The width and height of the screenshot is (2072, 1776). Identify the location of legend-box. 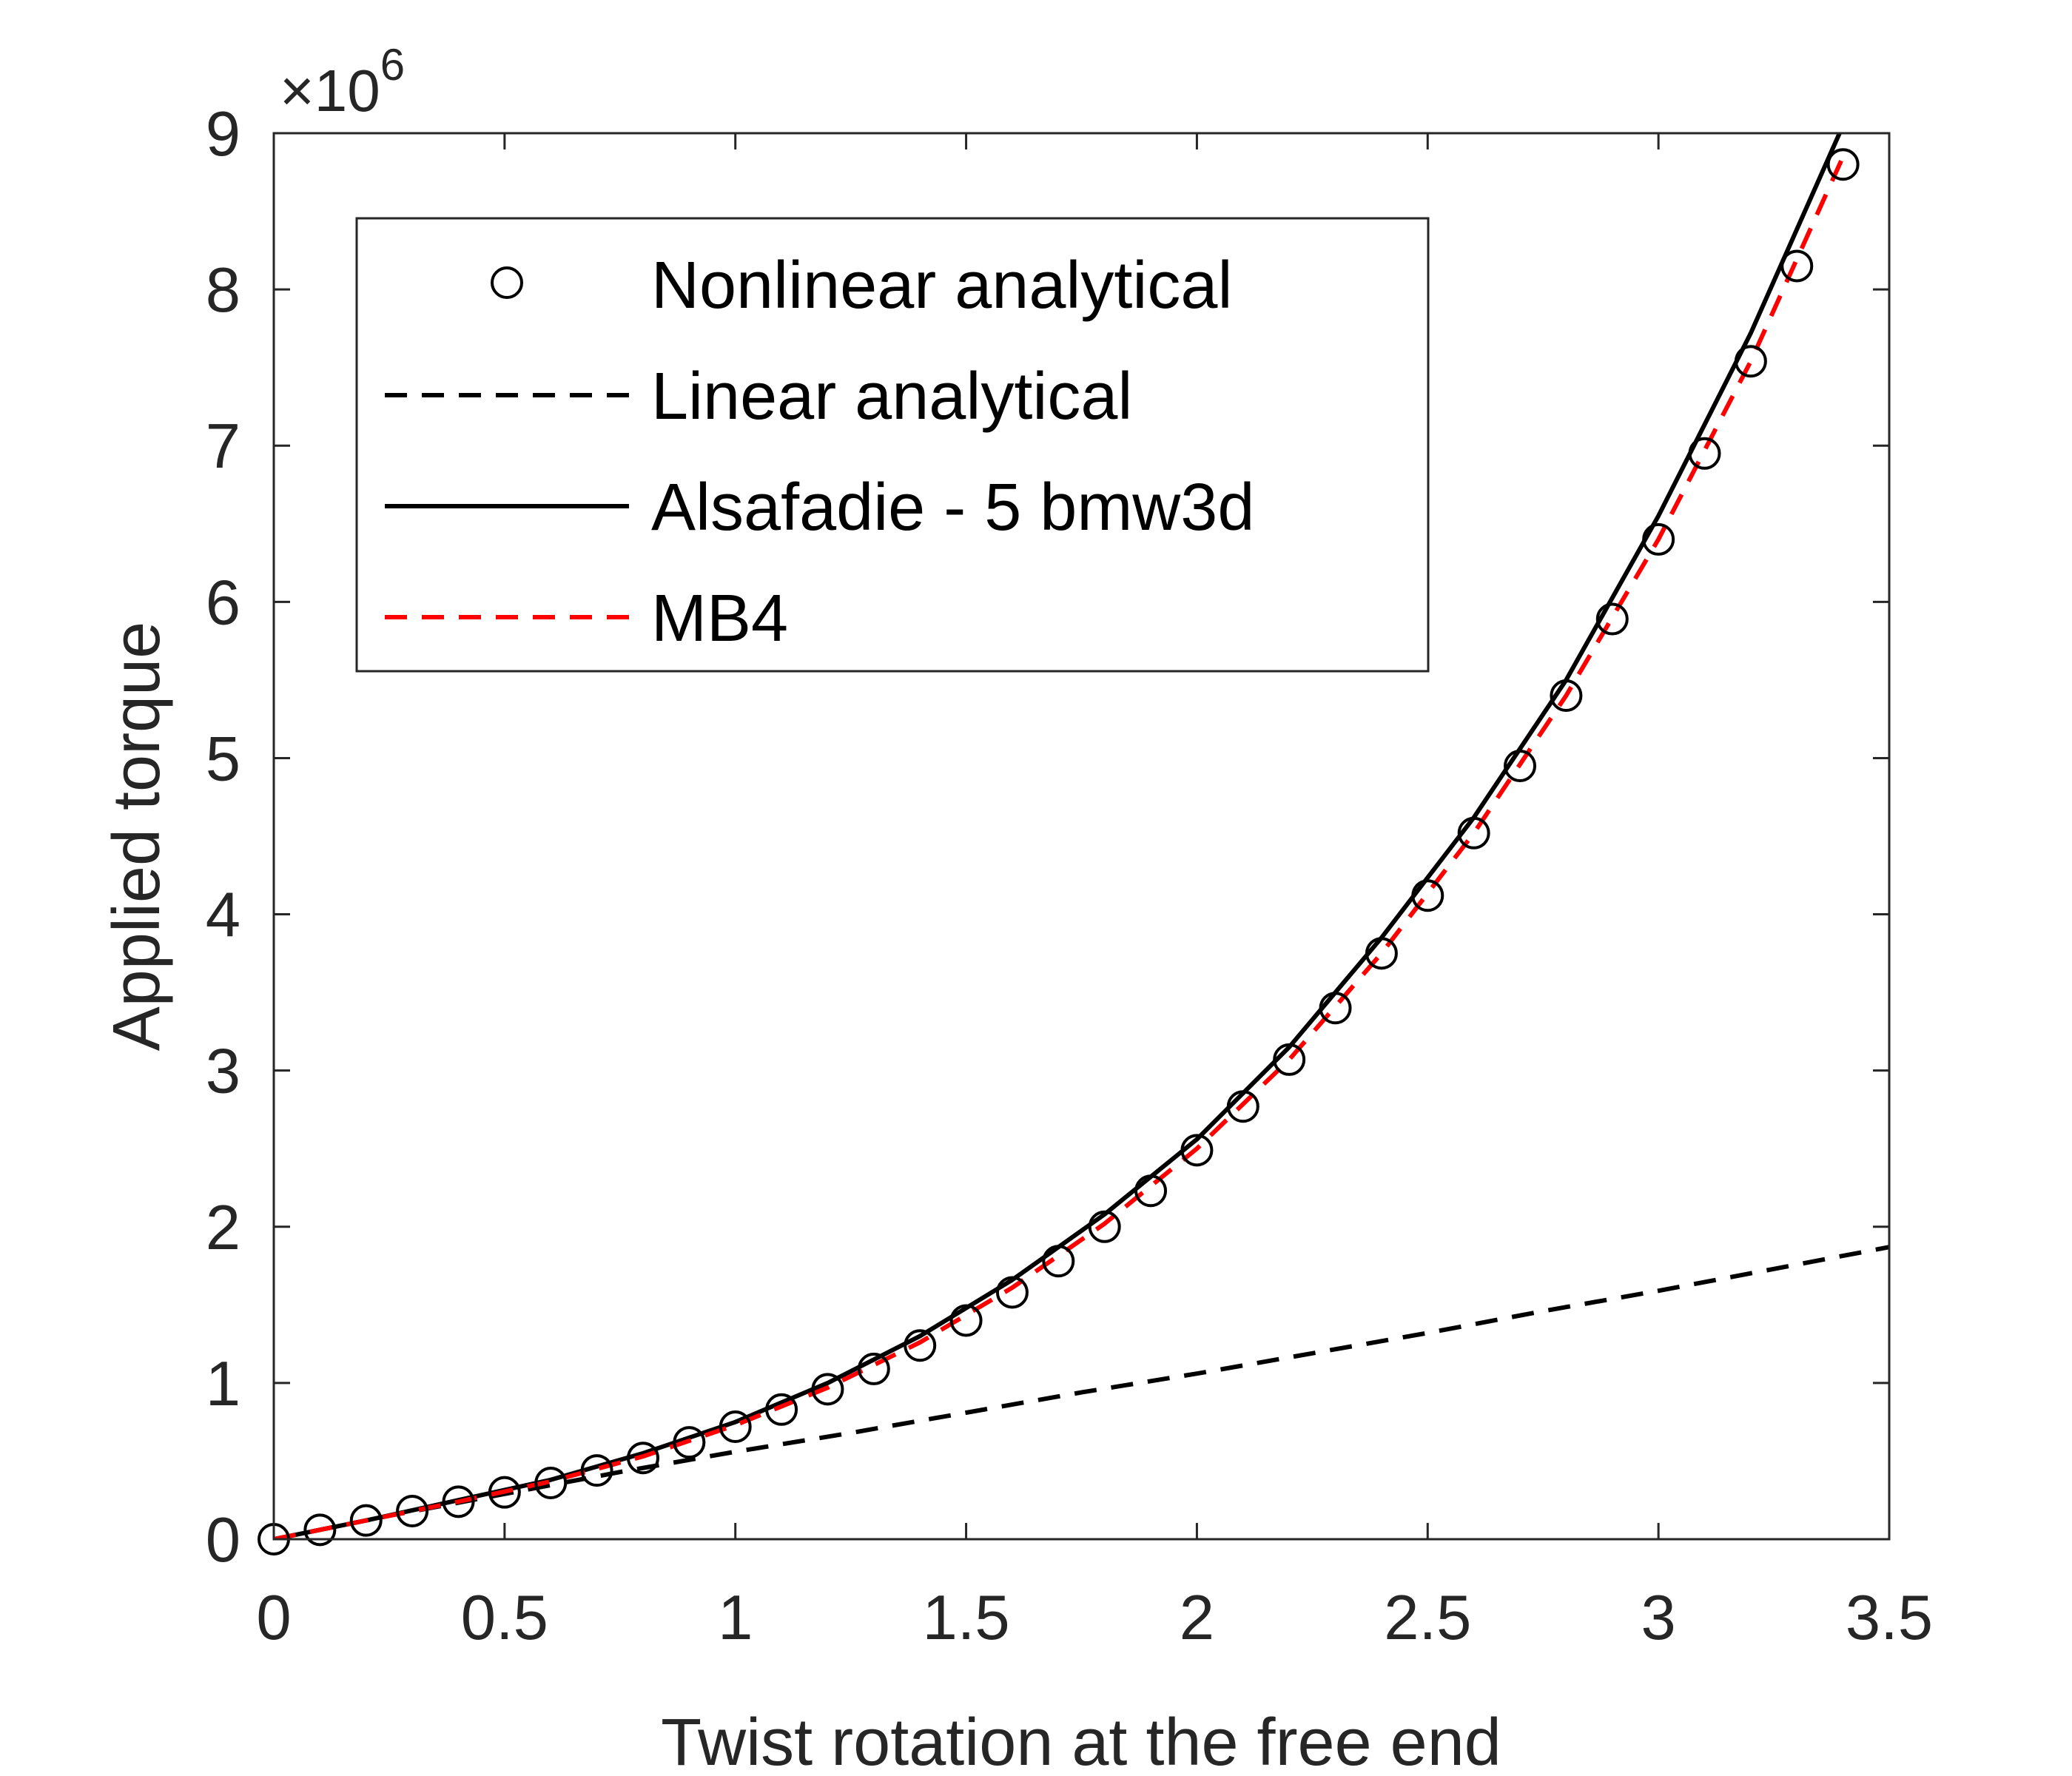
(892, 445).